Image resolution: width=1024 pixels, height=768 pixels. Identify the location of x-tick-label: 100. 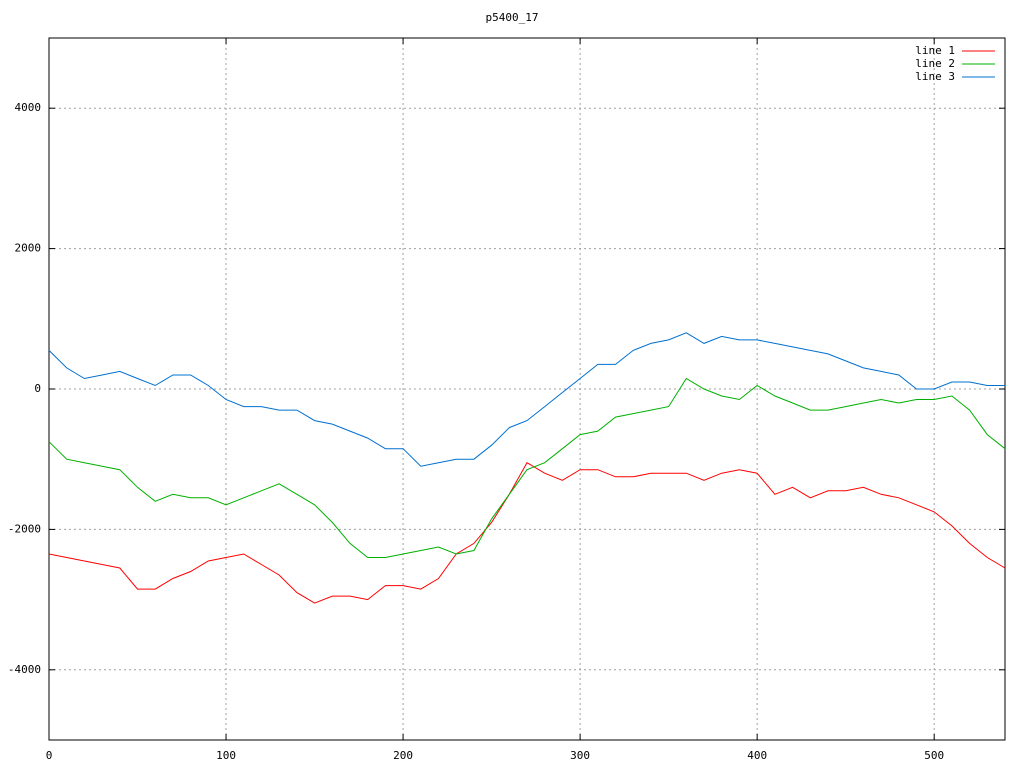
(226, 755).